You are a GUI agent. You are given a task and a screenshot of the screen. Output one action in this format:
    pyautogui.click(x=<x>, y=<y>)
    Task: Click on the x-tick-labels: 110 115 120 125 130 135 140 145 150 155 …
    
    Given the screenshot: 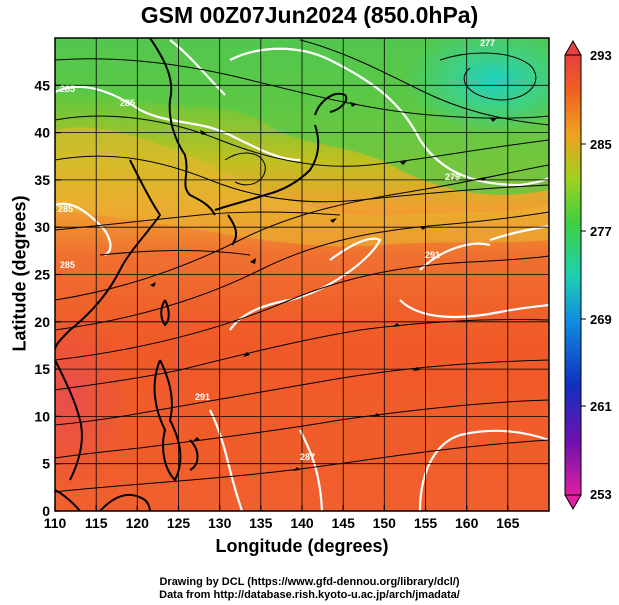 What is the action you would take?
    pyautogui.click(x=282, y=523)
    